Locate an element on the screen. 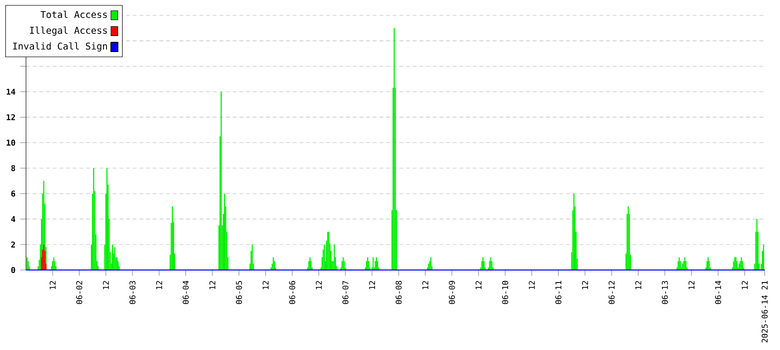  y-tick-label: 10 is located at coordinates (11, 143).